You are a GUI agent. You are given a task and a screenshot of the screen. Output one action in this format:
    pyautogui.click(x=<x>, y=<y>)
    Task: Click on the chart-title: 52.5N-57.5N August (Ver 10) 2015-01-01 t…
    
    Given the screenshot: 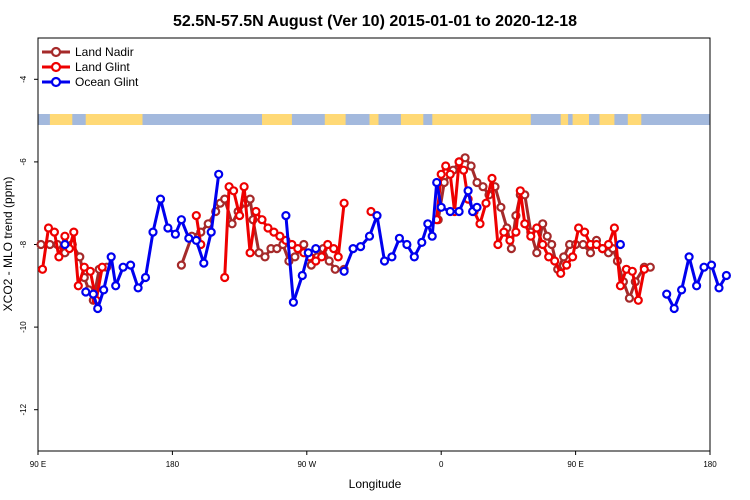 What is the action you would take?
    pyautogui.click(x=375, y=21)
    